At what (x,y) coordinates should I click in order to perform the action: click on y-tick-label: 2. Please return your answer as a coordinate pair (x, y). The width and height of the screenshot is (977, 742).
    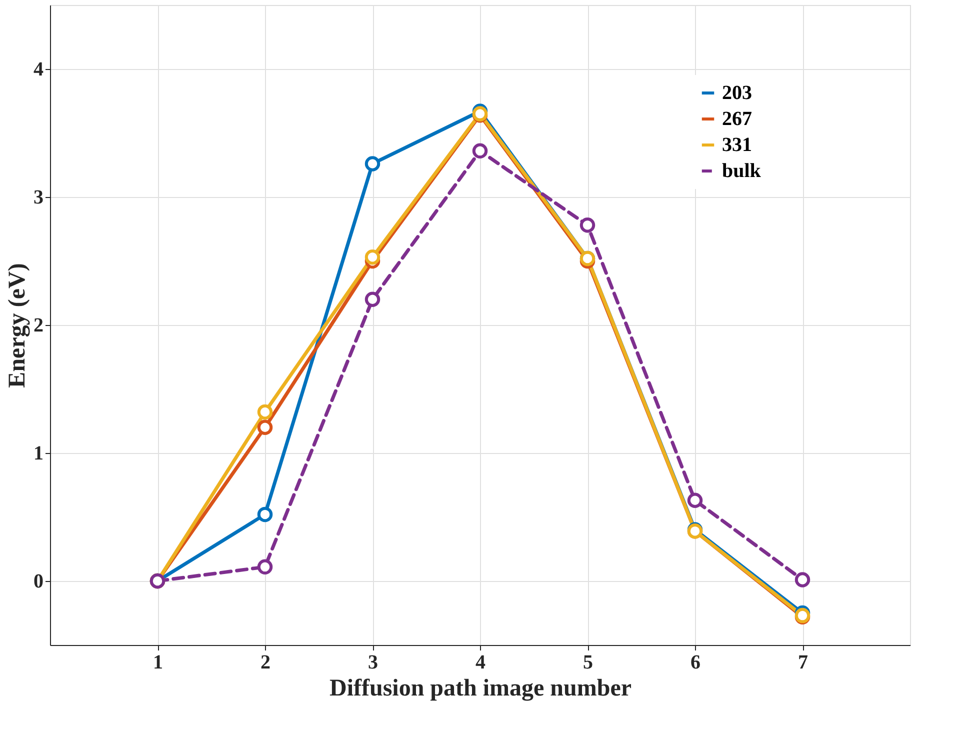
    Looking at the image, I should click on (39, 325).